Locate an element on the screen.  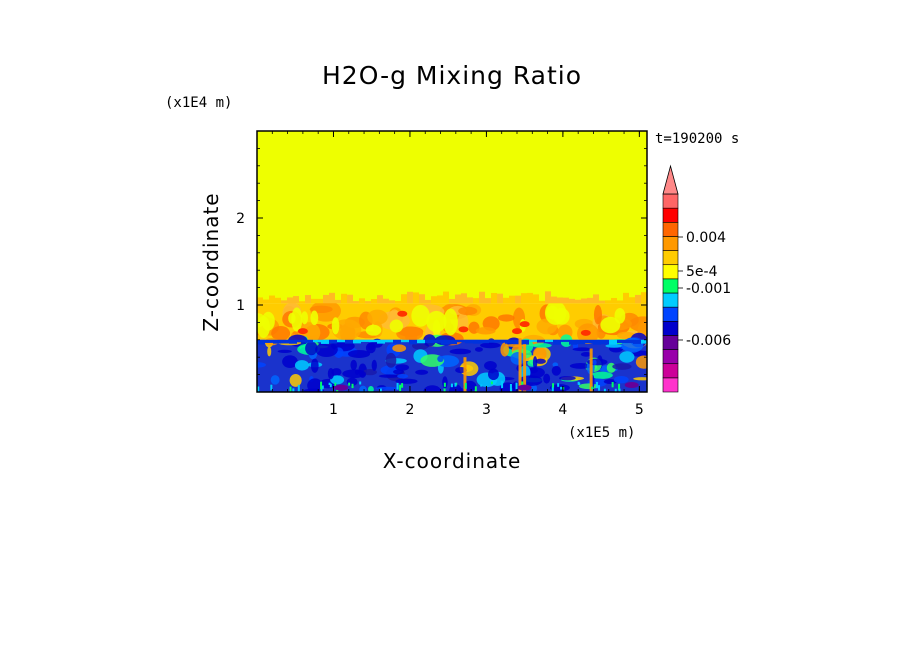
colorbar-extend-max is located at coordinates (670, 179).